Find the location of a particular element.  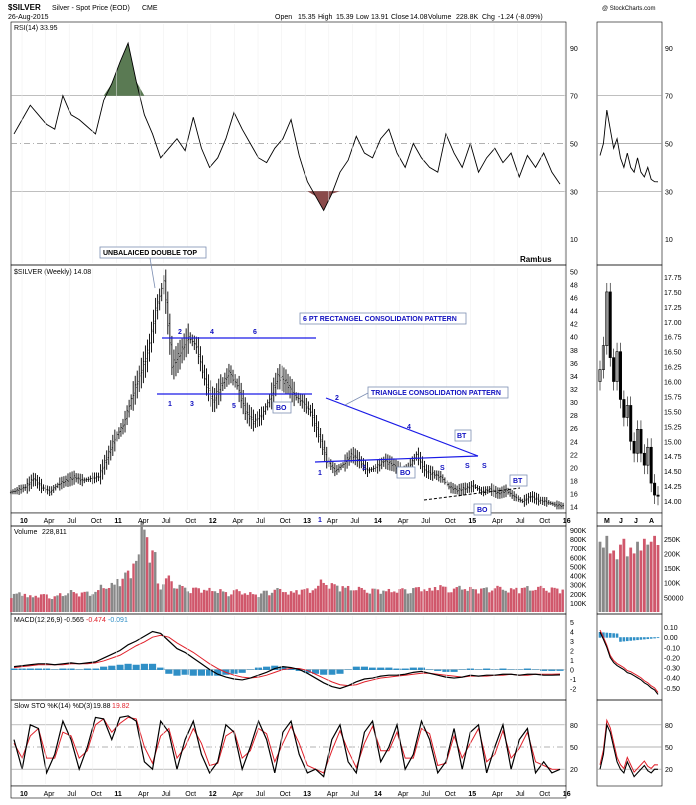

bo-text-2: BO is located at coordinates (405, 473).